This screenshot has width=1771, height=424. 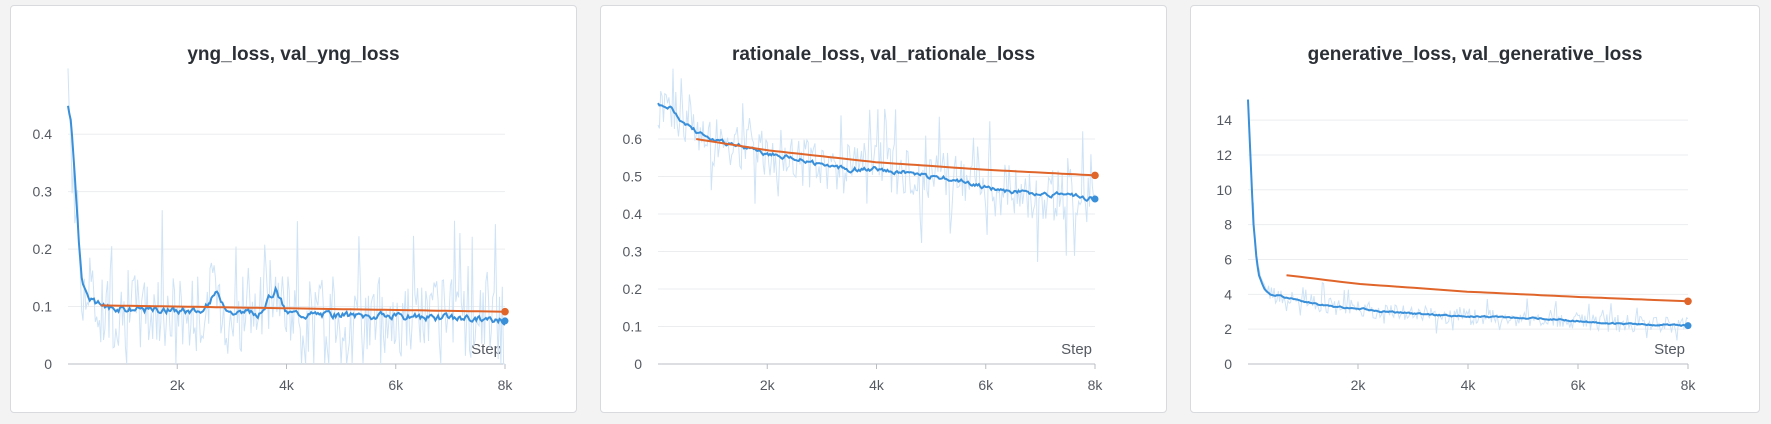 What do you see at coordinates (1228, 329) in the screenshot?
I see `y-tick-label: 2` at bounding box center [1228, 329].